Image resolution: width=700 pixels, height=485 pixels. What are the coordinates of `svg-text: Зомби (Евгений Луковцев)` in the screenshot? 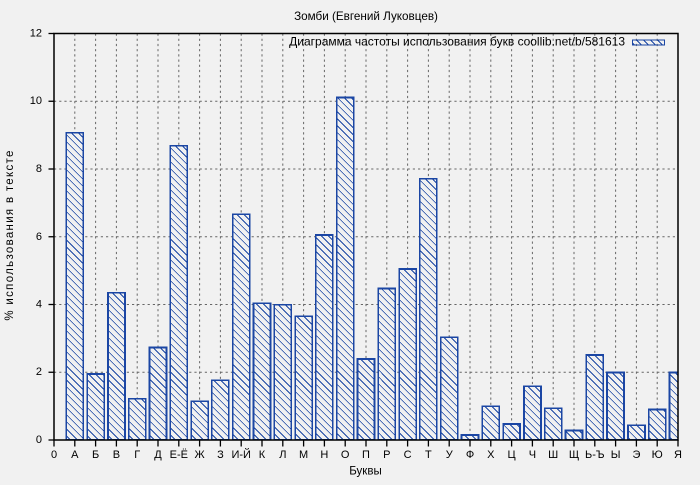 It's located at (366, 16).